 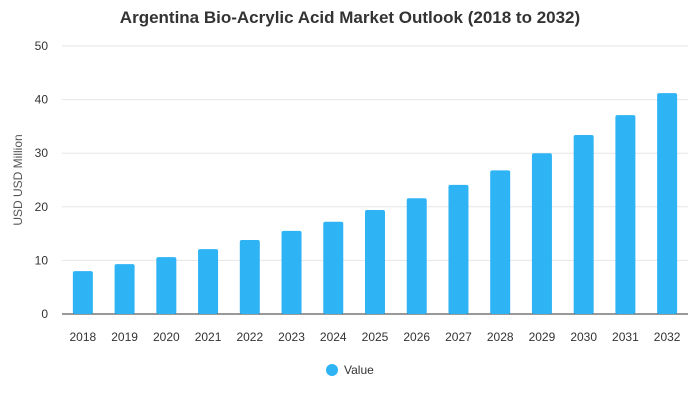 What do you see at coordinates (166, 285) in the screenshot?
I see `bar-2020` at bounding box center [166, 285].